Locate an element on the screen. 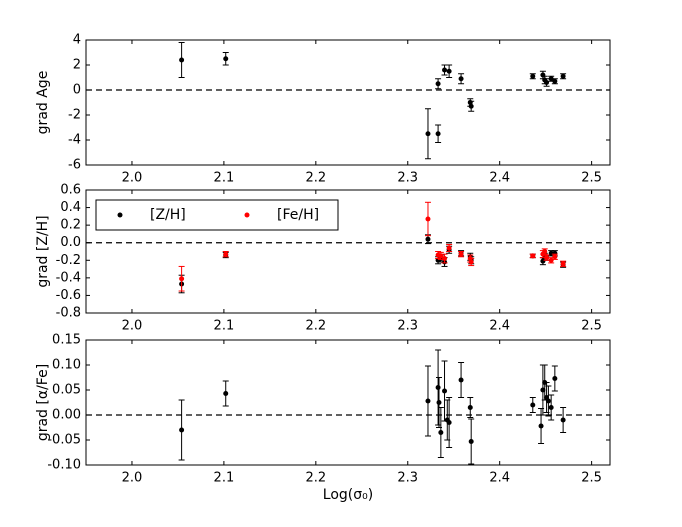 The width and height of the screenshot is (682, 527). y-tick-label: -4 is located at coordinates (74, 140).